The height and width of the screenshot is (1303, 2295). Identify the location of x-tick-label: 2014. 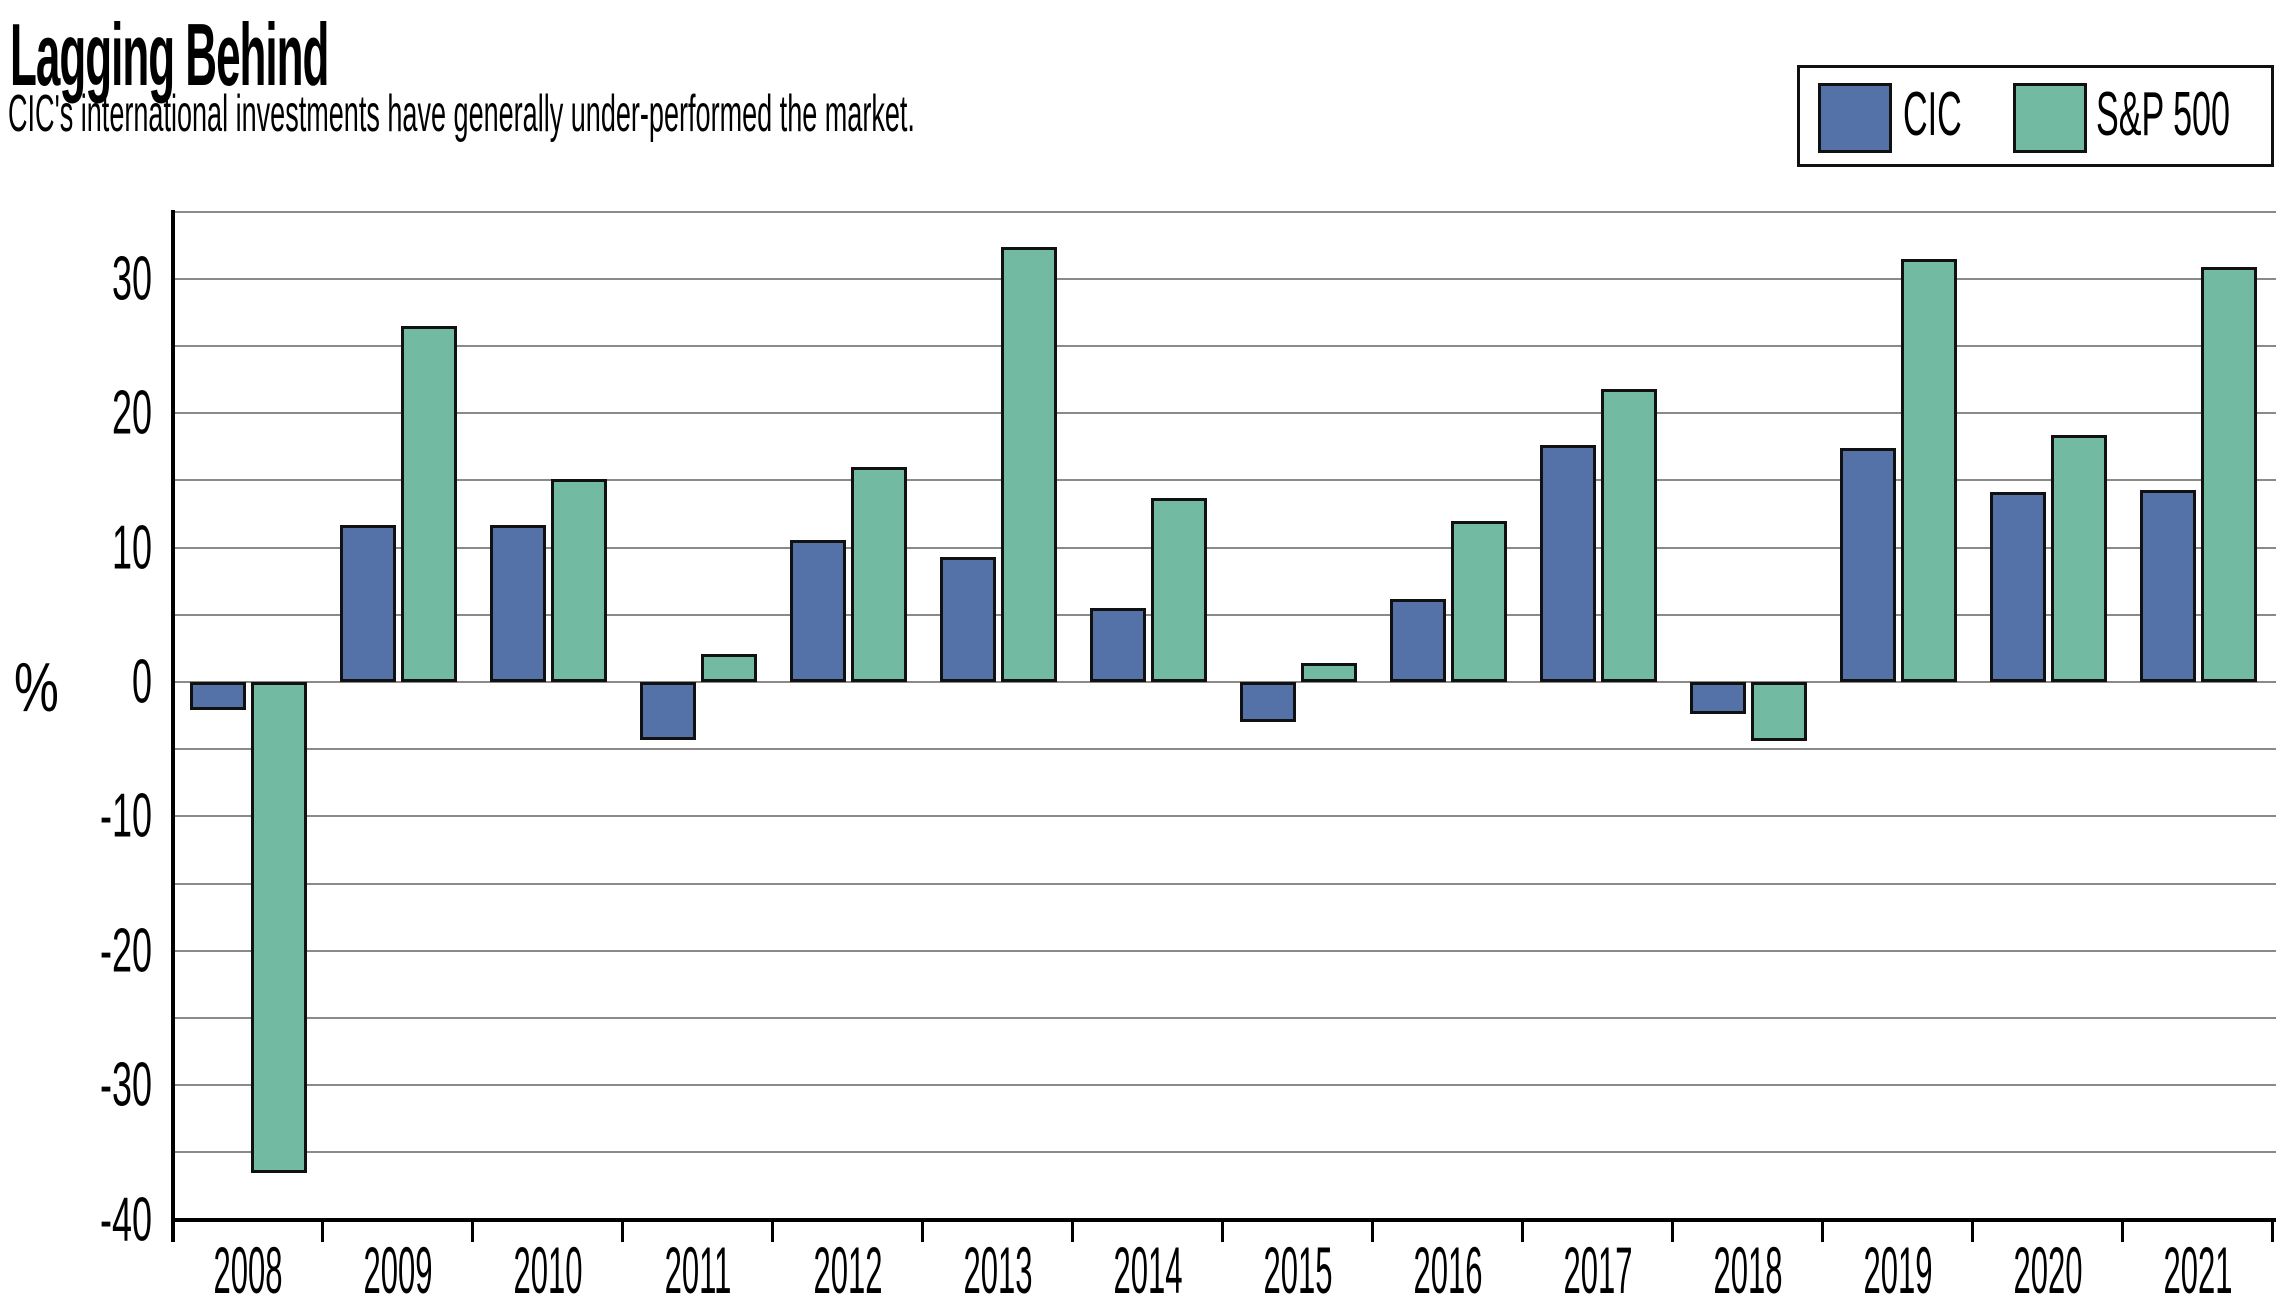
(1148, 1268).